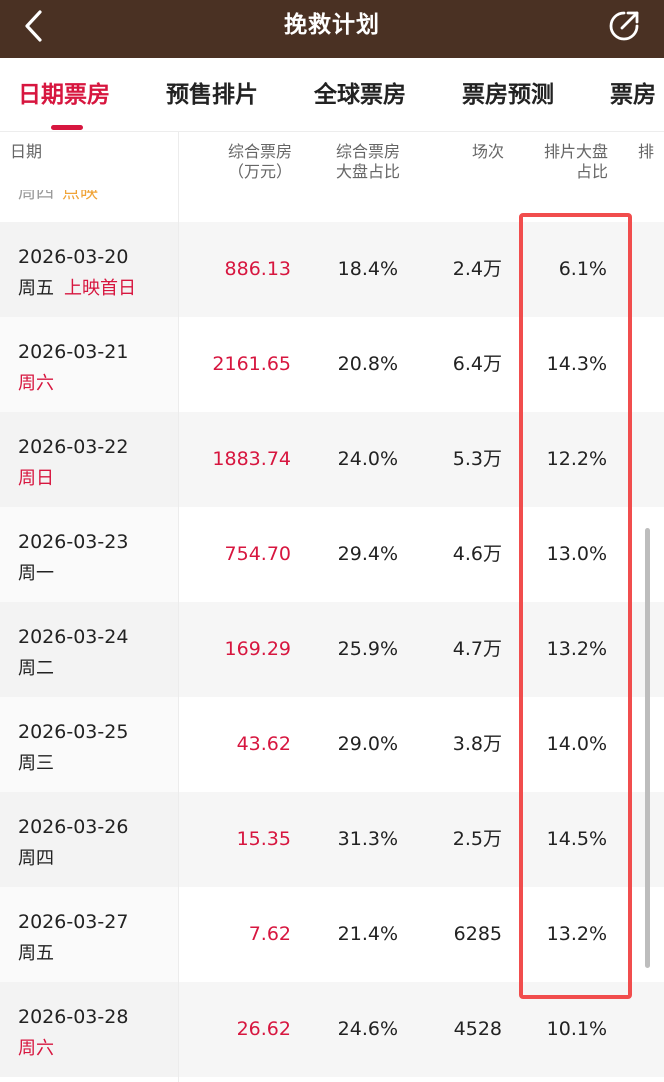  I want to click on column-header-date: 日期, so click(26, 151).